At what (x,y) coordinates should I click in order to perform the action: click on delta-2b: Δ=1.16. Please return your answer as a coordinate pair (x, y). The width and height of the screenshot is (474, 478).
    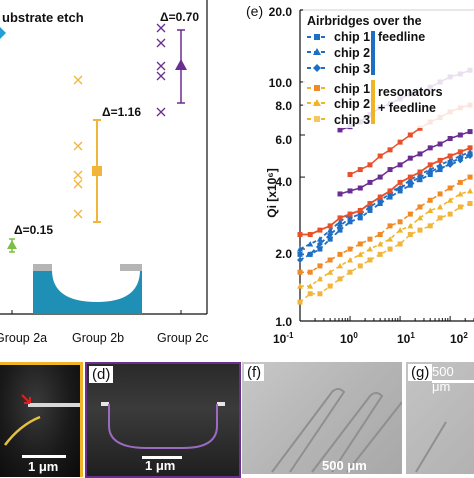
    Looking at the image, I should click on (121, 112).